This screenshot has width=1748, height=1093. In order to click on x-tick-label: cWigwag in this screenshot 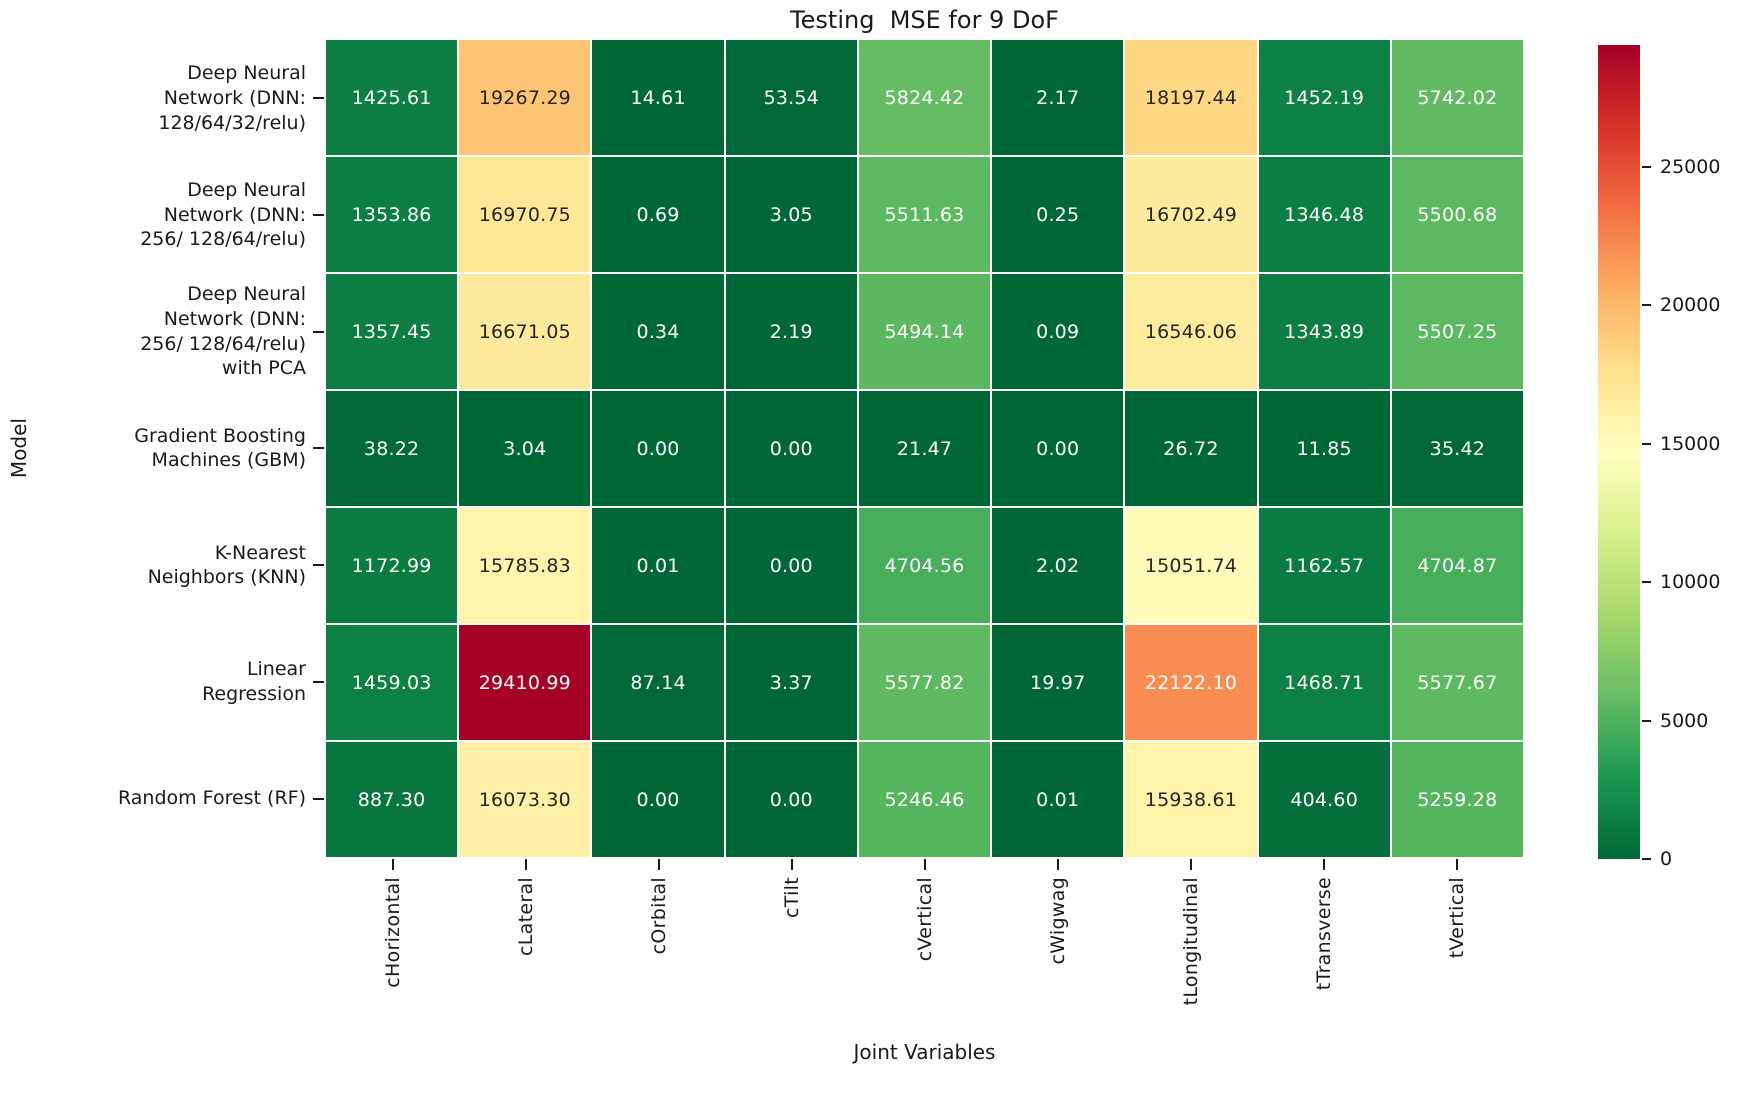, I will do `click(1057, 921)`.